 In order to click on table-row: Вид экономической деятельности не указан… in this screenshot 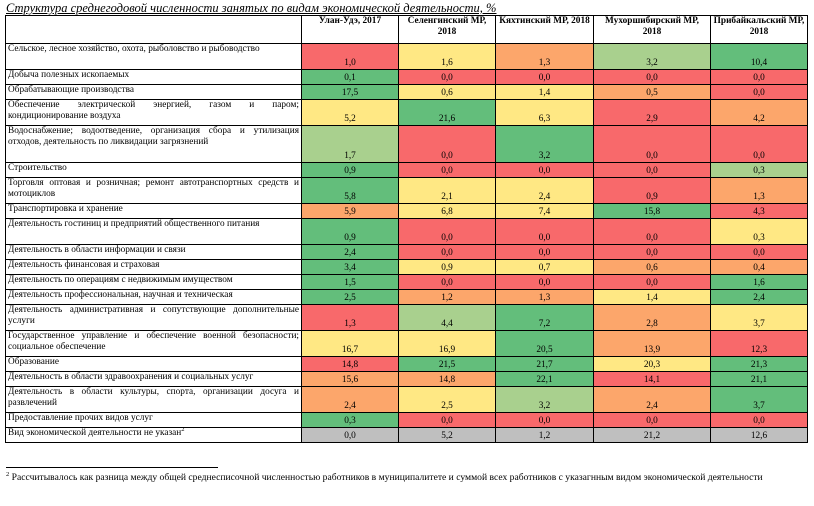, I will do `click(406, 435)`.